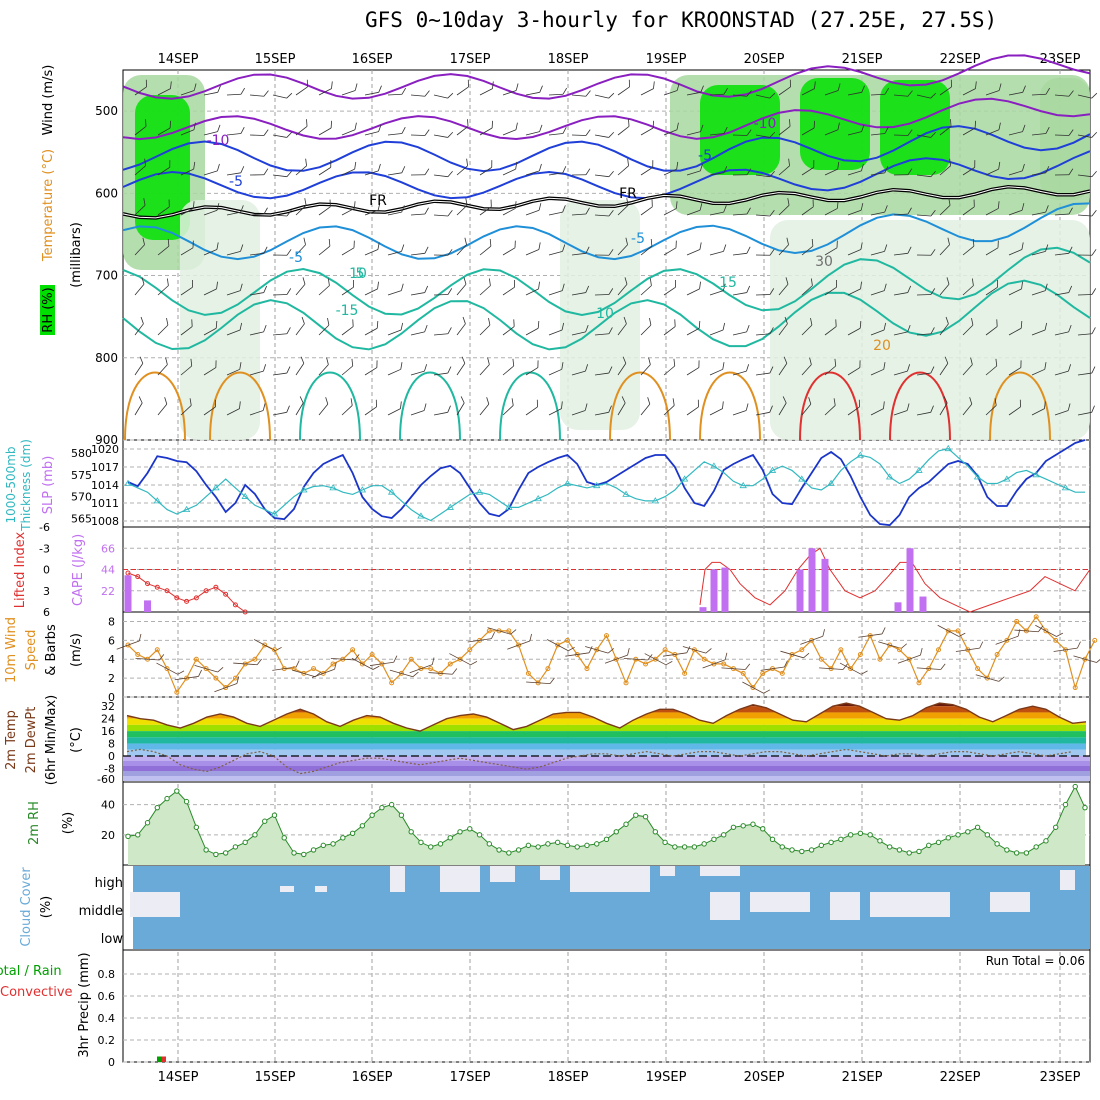 This screenshot has width=1100, height=1100. What do you see at coordinates (740, 130) in the screenshot?
I see `rh-shading` at bounding box center [740, 130].